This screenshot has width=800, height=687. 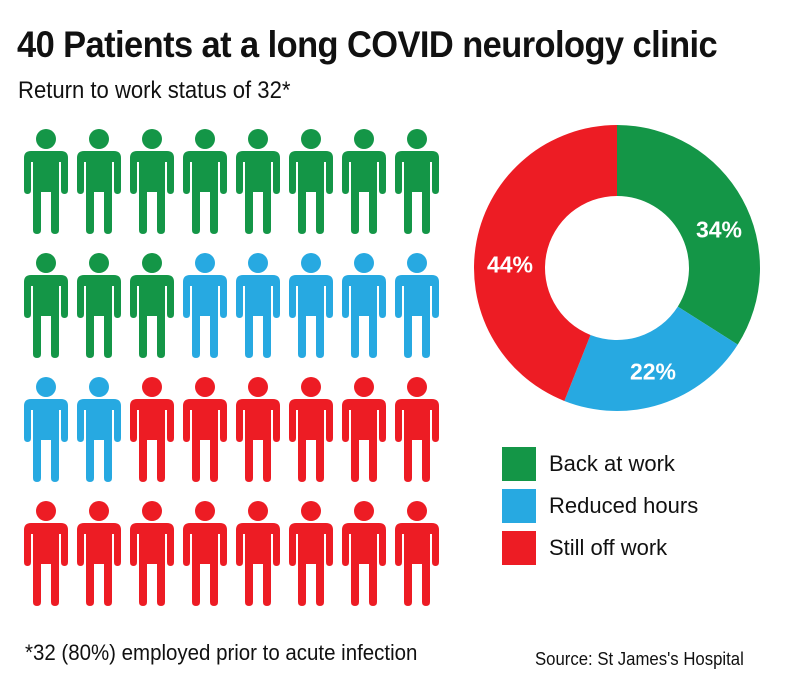 I want to click on label-back-at-work: 34%, so click(x=719, y=229).